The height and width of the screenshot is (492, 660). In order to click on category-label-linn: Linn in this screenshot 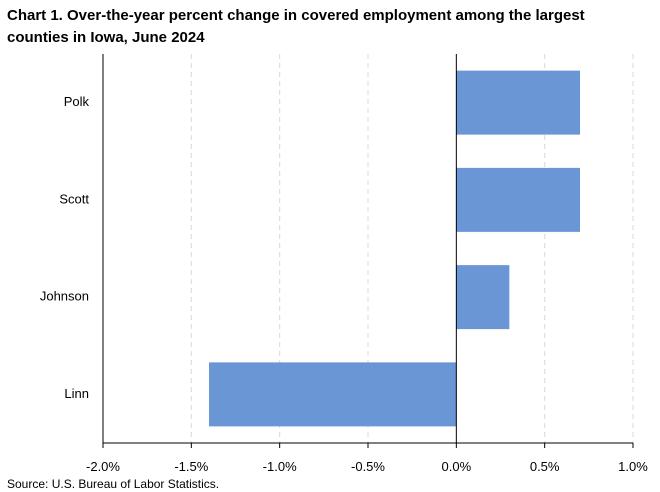, I will do `click(76, 393)`.